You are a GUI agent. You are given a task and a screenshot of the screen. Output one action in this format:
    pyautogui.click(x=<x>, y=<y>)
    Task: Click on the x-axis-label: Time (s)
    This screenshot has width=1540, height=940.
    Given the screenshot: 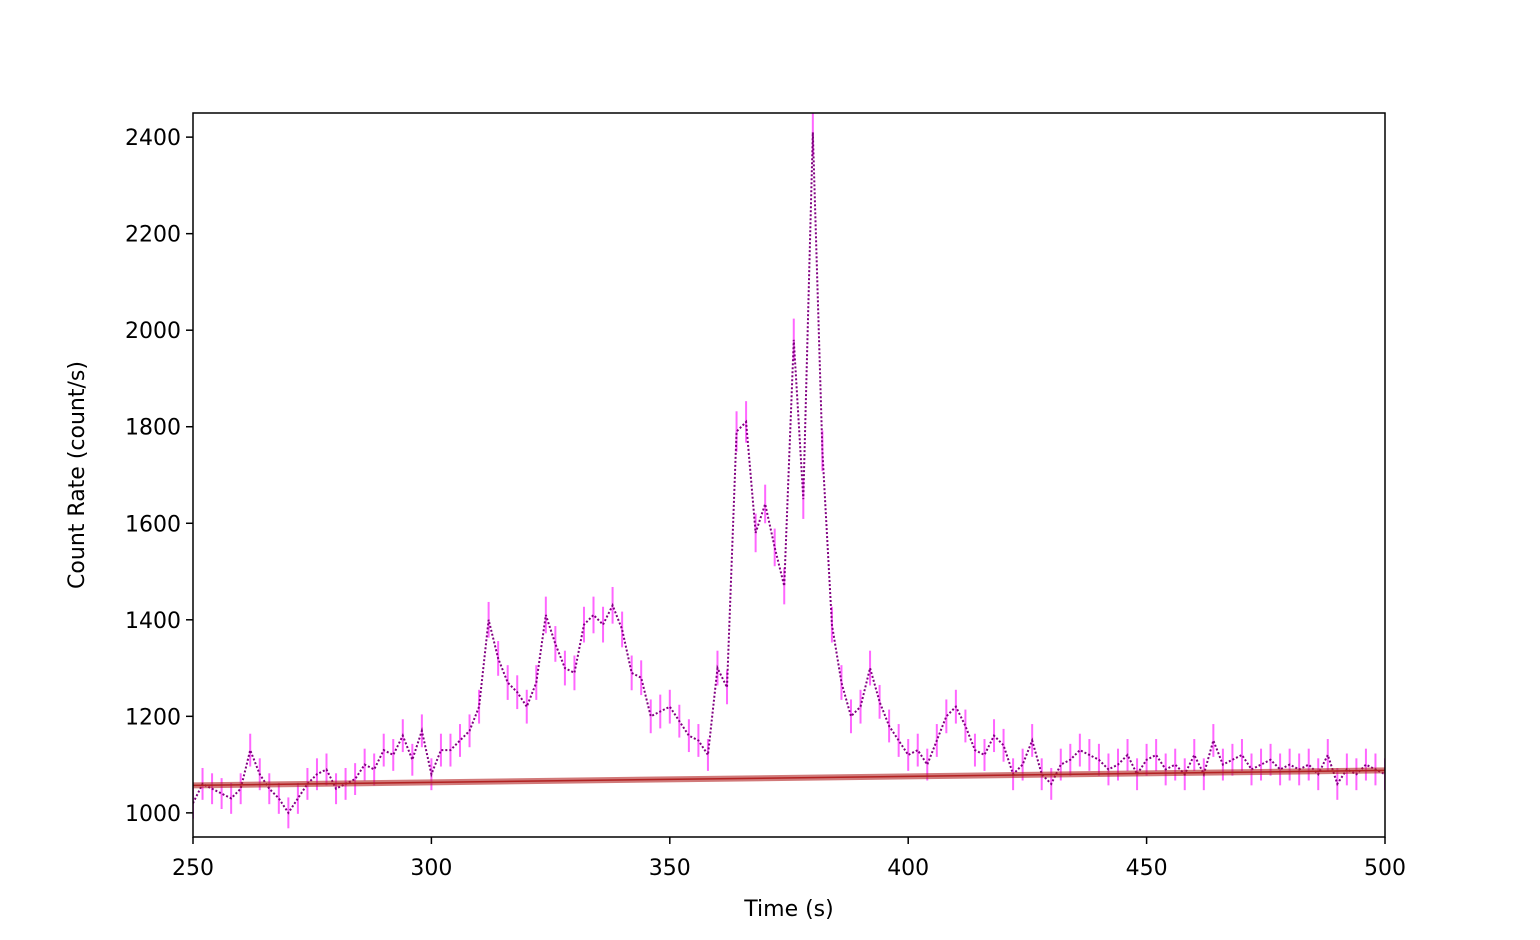 What is the action you would take?
    pyautogui.click(x=788, y=909)
    